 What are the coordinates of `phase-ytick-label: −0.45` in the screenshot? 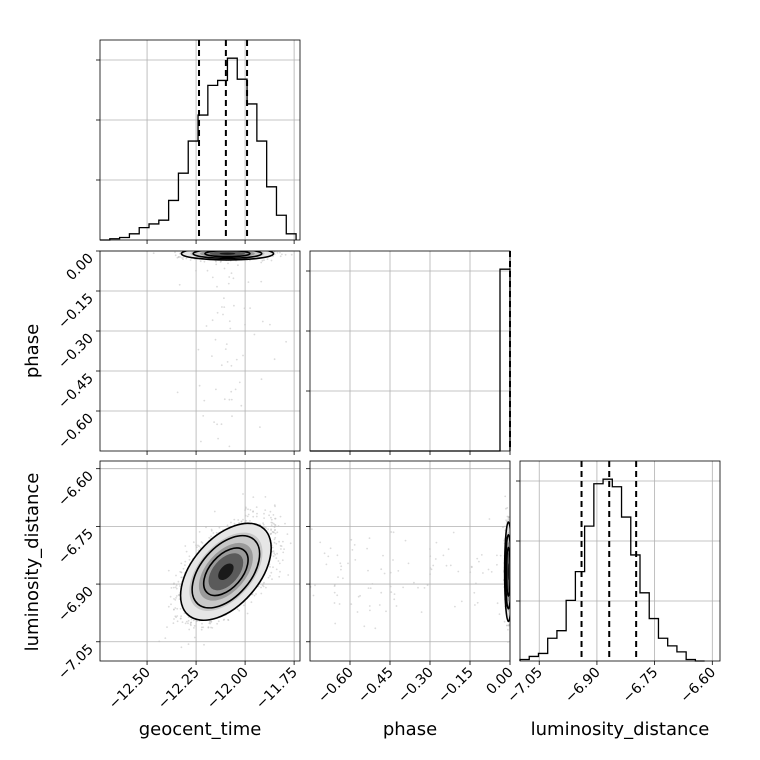 It's located at (76, 392).